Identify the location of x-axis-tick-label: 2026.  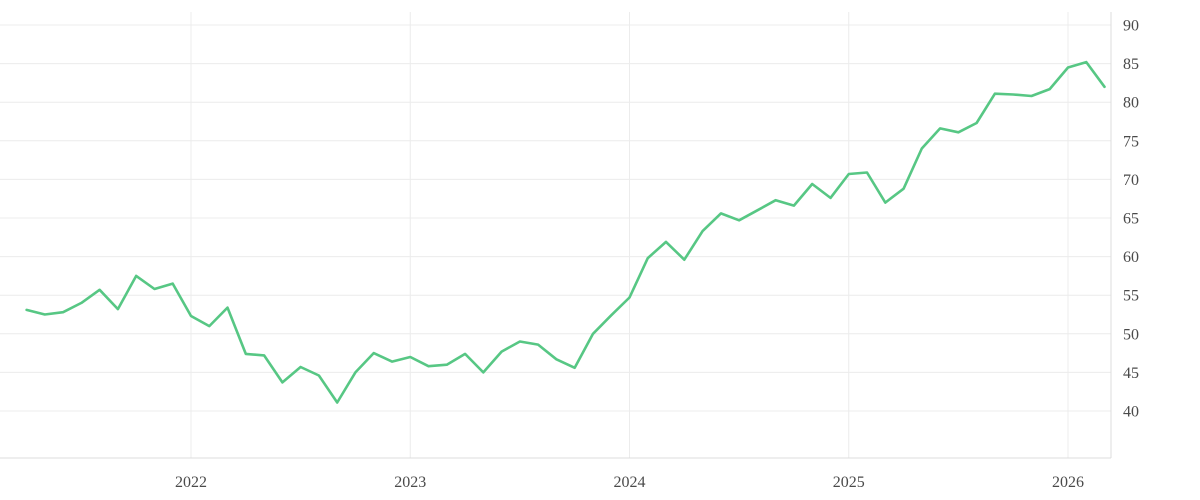
(1068, 482).